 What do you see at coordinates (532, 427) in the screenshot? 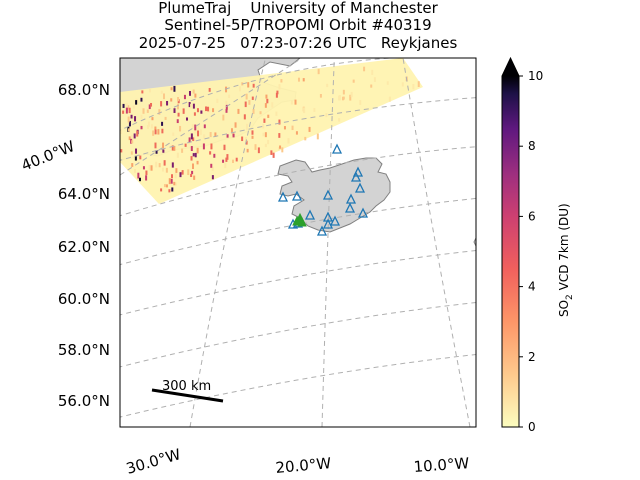
I see `colorbar-tick-label: 0` at bounding box center [532, 427].